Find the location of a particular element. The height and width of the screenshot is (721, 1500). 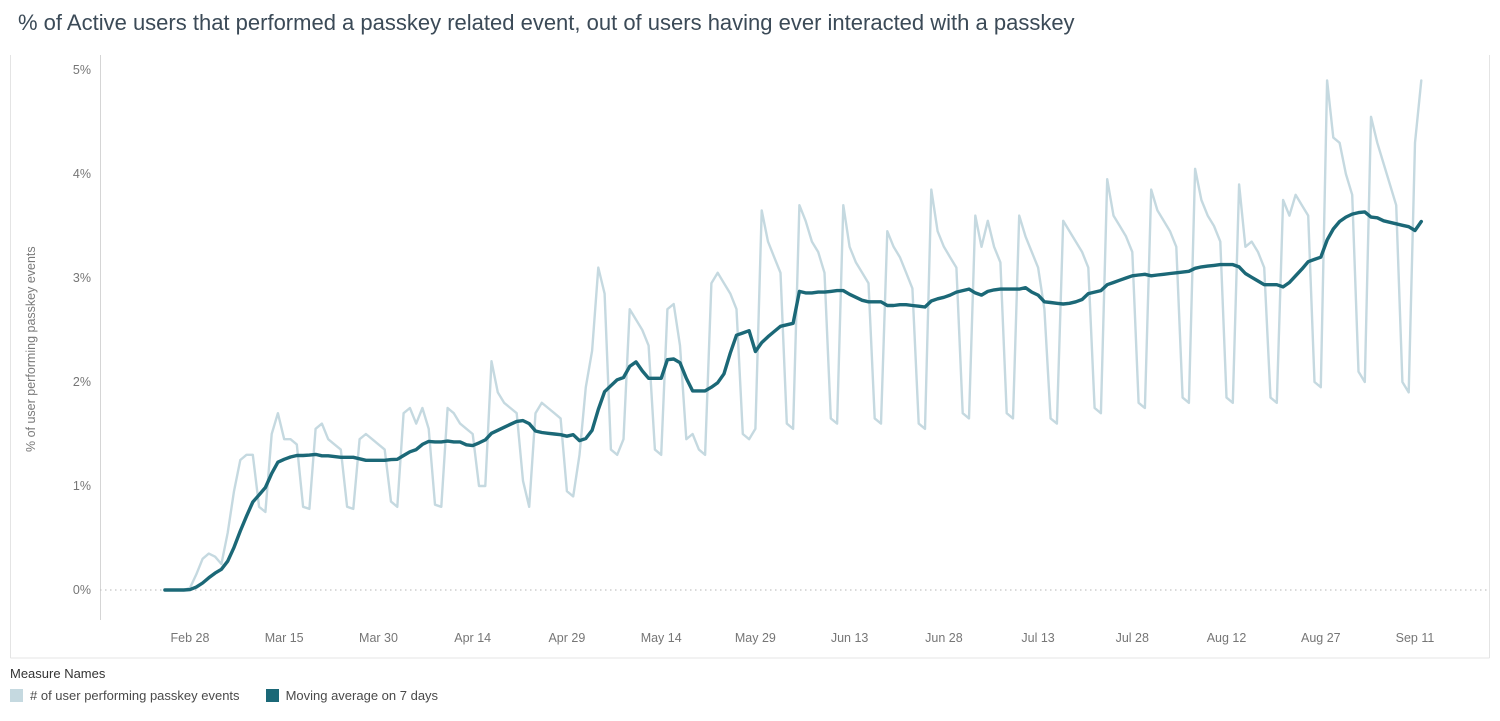

x-tick-label: Aug 27 is located at coordinates (1321, 638).